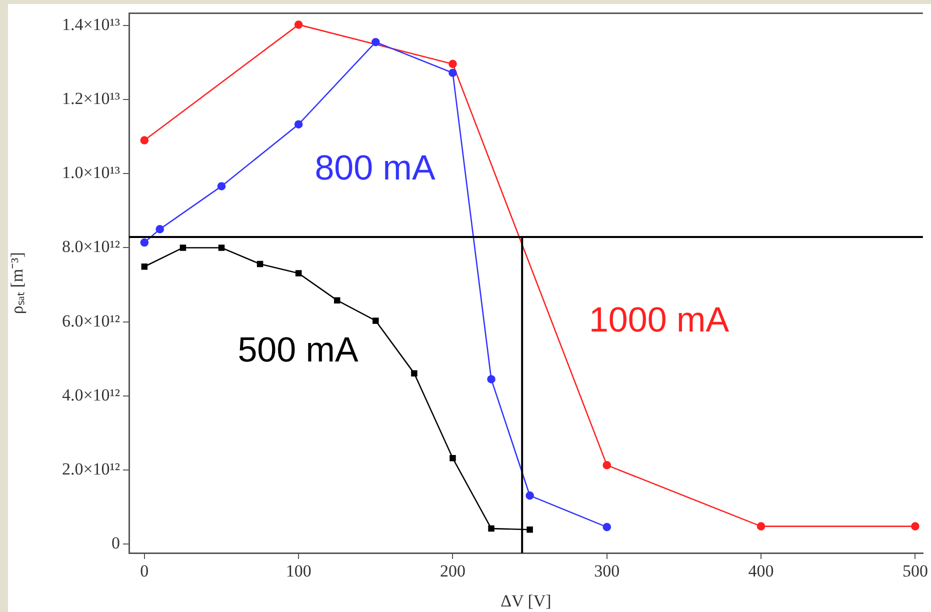  Describe the element at coordinates (659, 320) in the screenshot. I see `series-label: 1000 mA` at that location.